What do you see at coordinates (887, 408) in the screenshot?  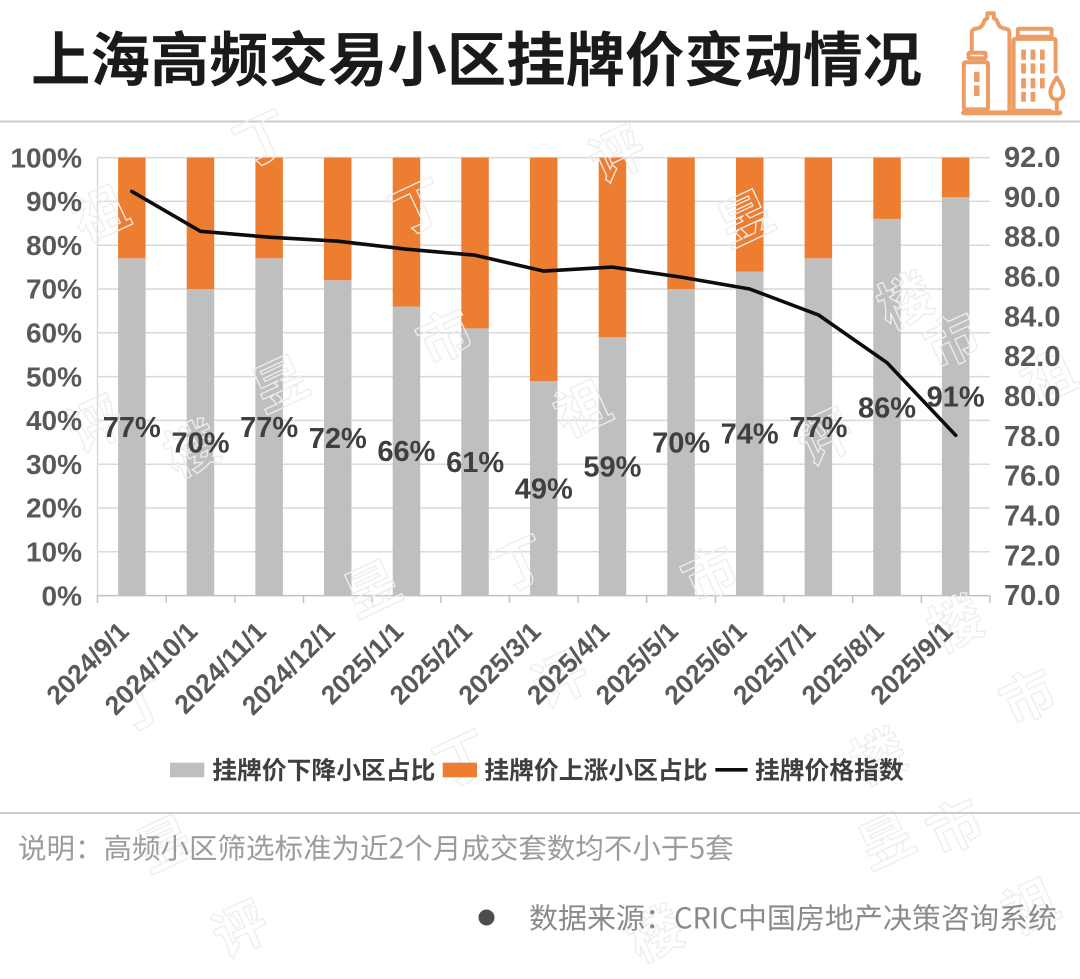 I see `svg-text: 86%` at bounding box center [887, 408].